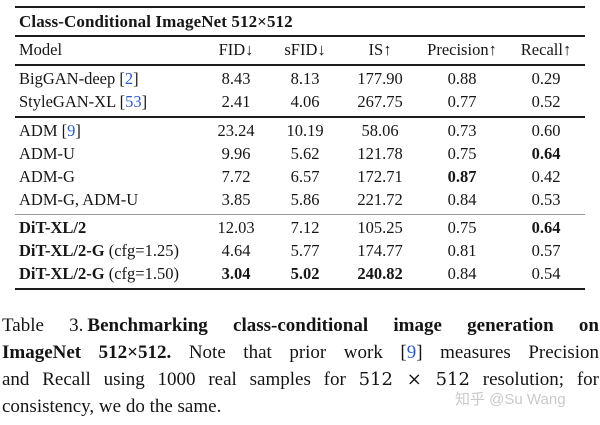 This screenshot has height=425, width=600. I want to click on model-name-cell: ADM-G, ADM-U, so click(79, 199).